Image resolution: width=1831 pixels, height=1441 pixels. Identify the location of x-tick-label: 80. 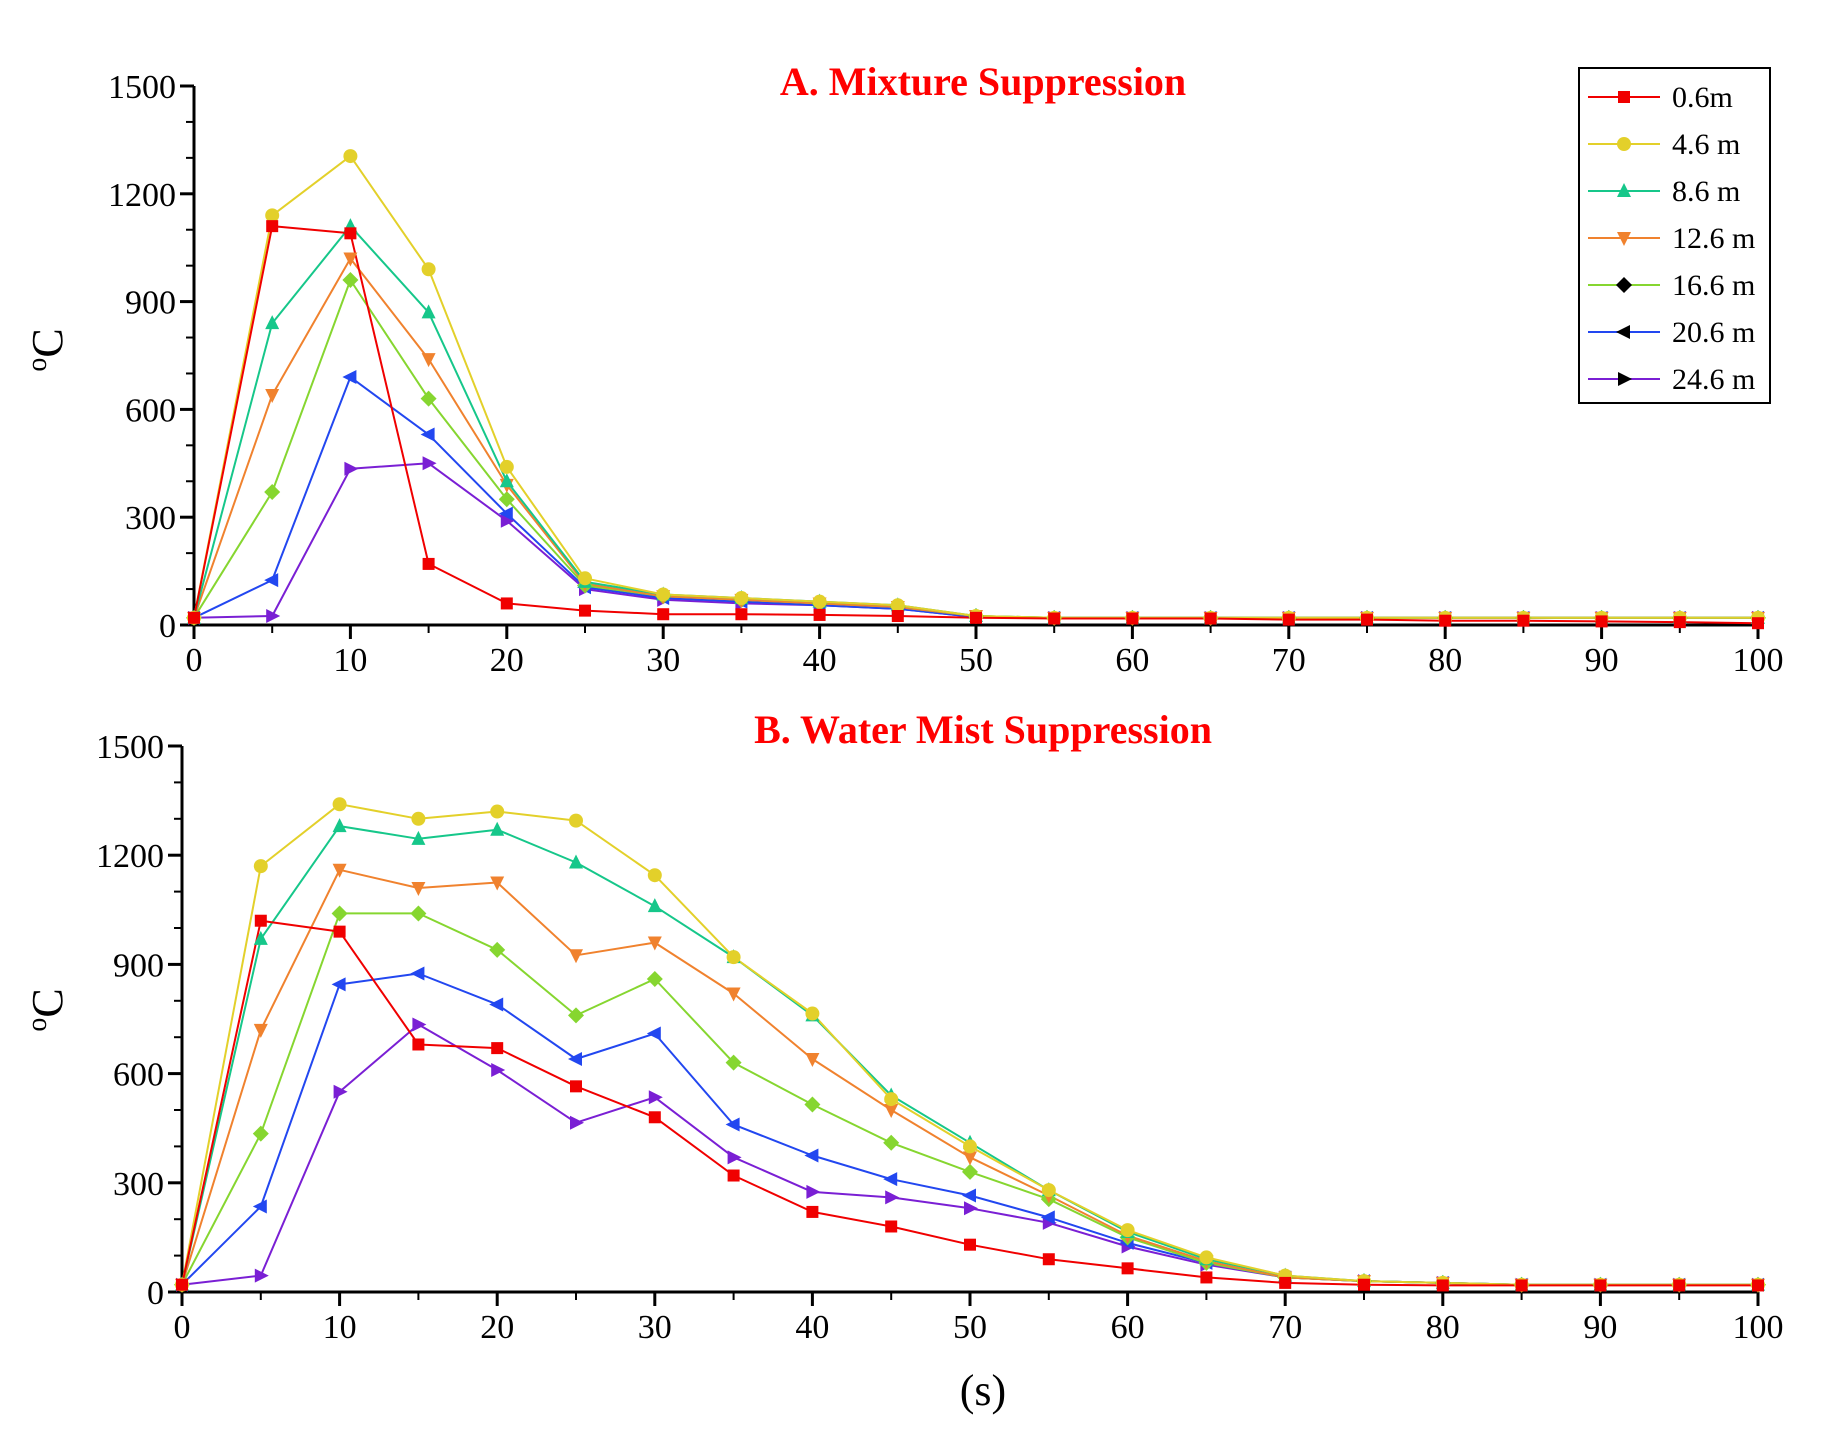
(1443, 1327).